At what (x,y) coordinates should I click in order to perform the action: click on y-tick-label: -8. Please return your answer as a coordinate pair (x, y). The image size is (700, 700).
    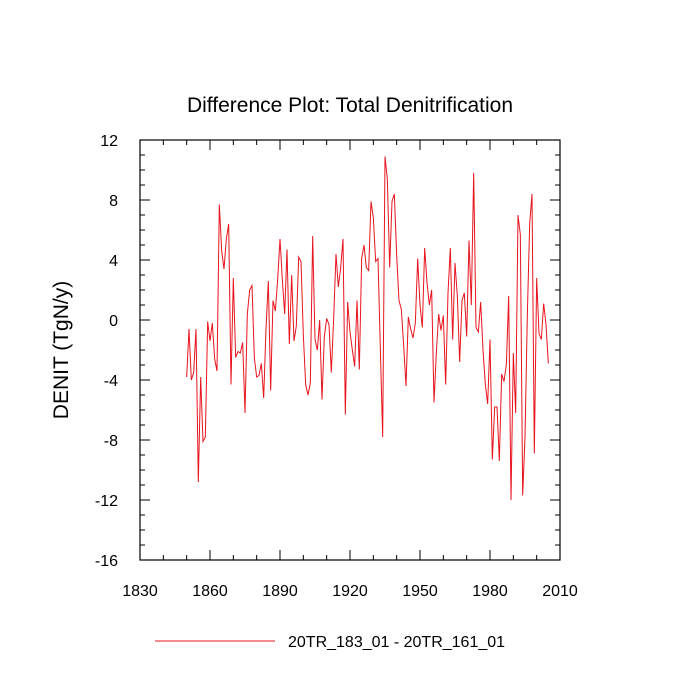
    Looking at the image, I should click on (111, 441).